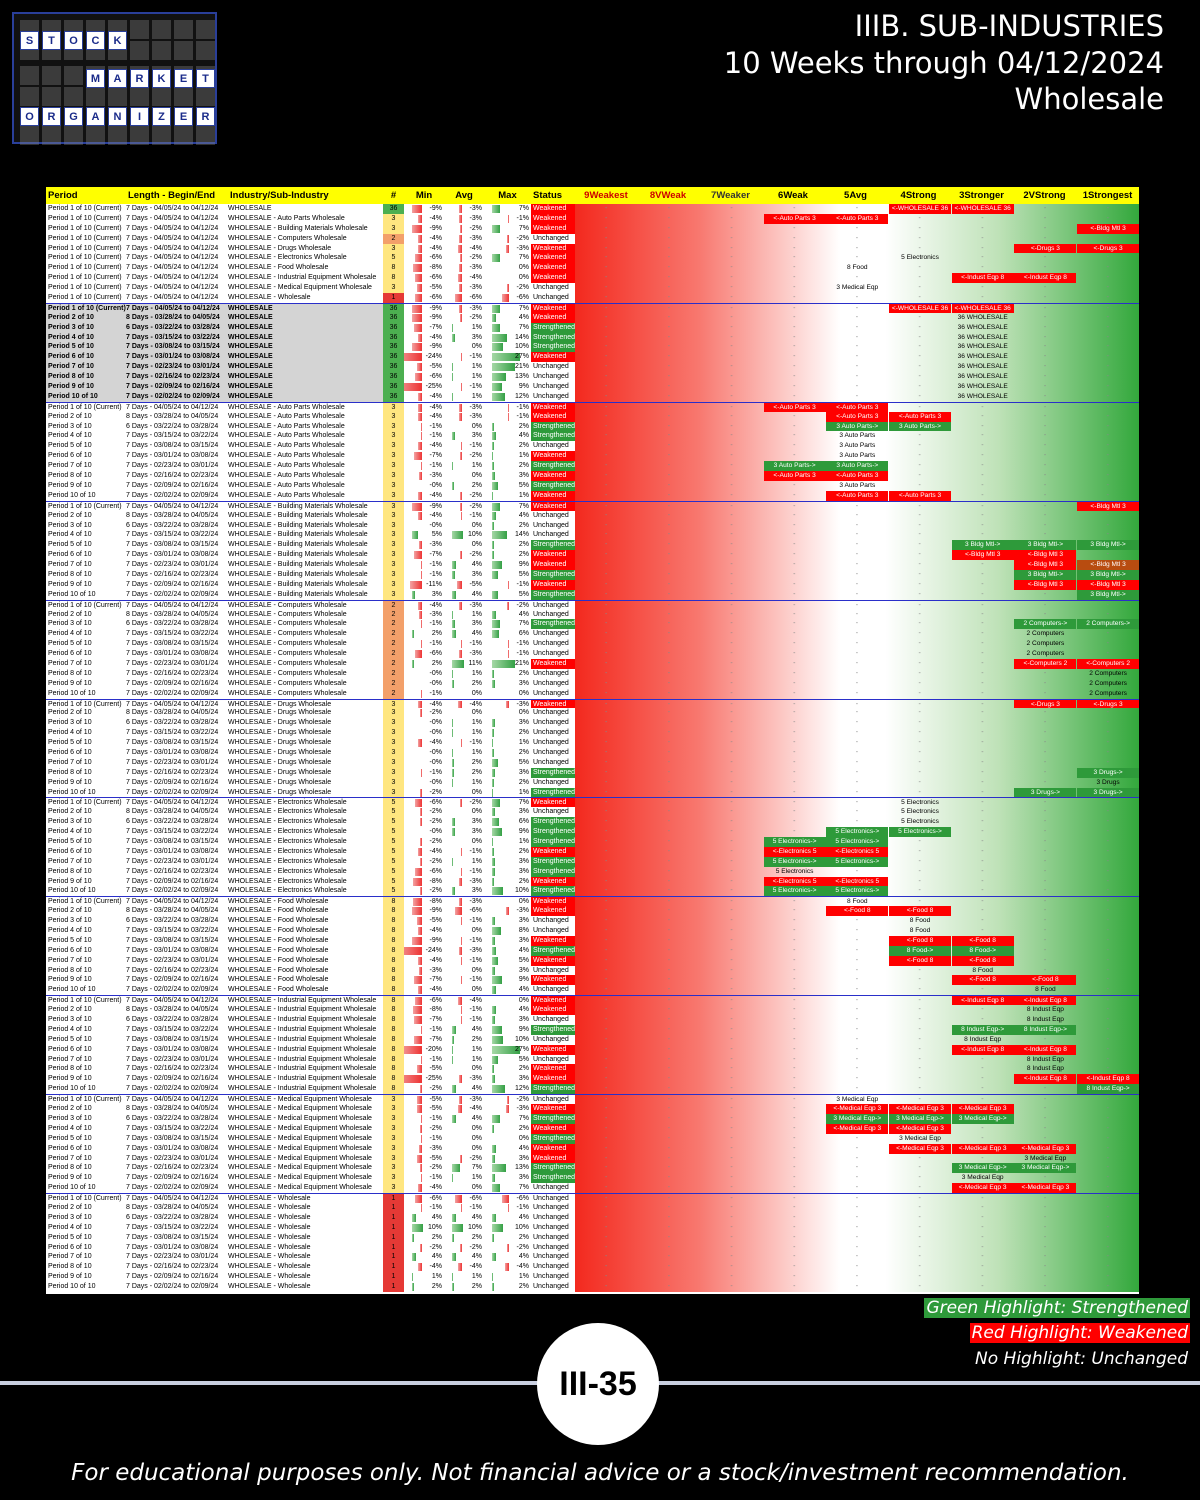 The width and height of the screenshot is (1200, 1500). I want to click on rank-zone: ---------<-Auto Parts 3<-Auto Parts 3, so click(857, 218).